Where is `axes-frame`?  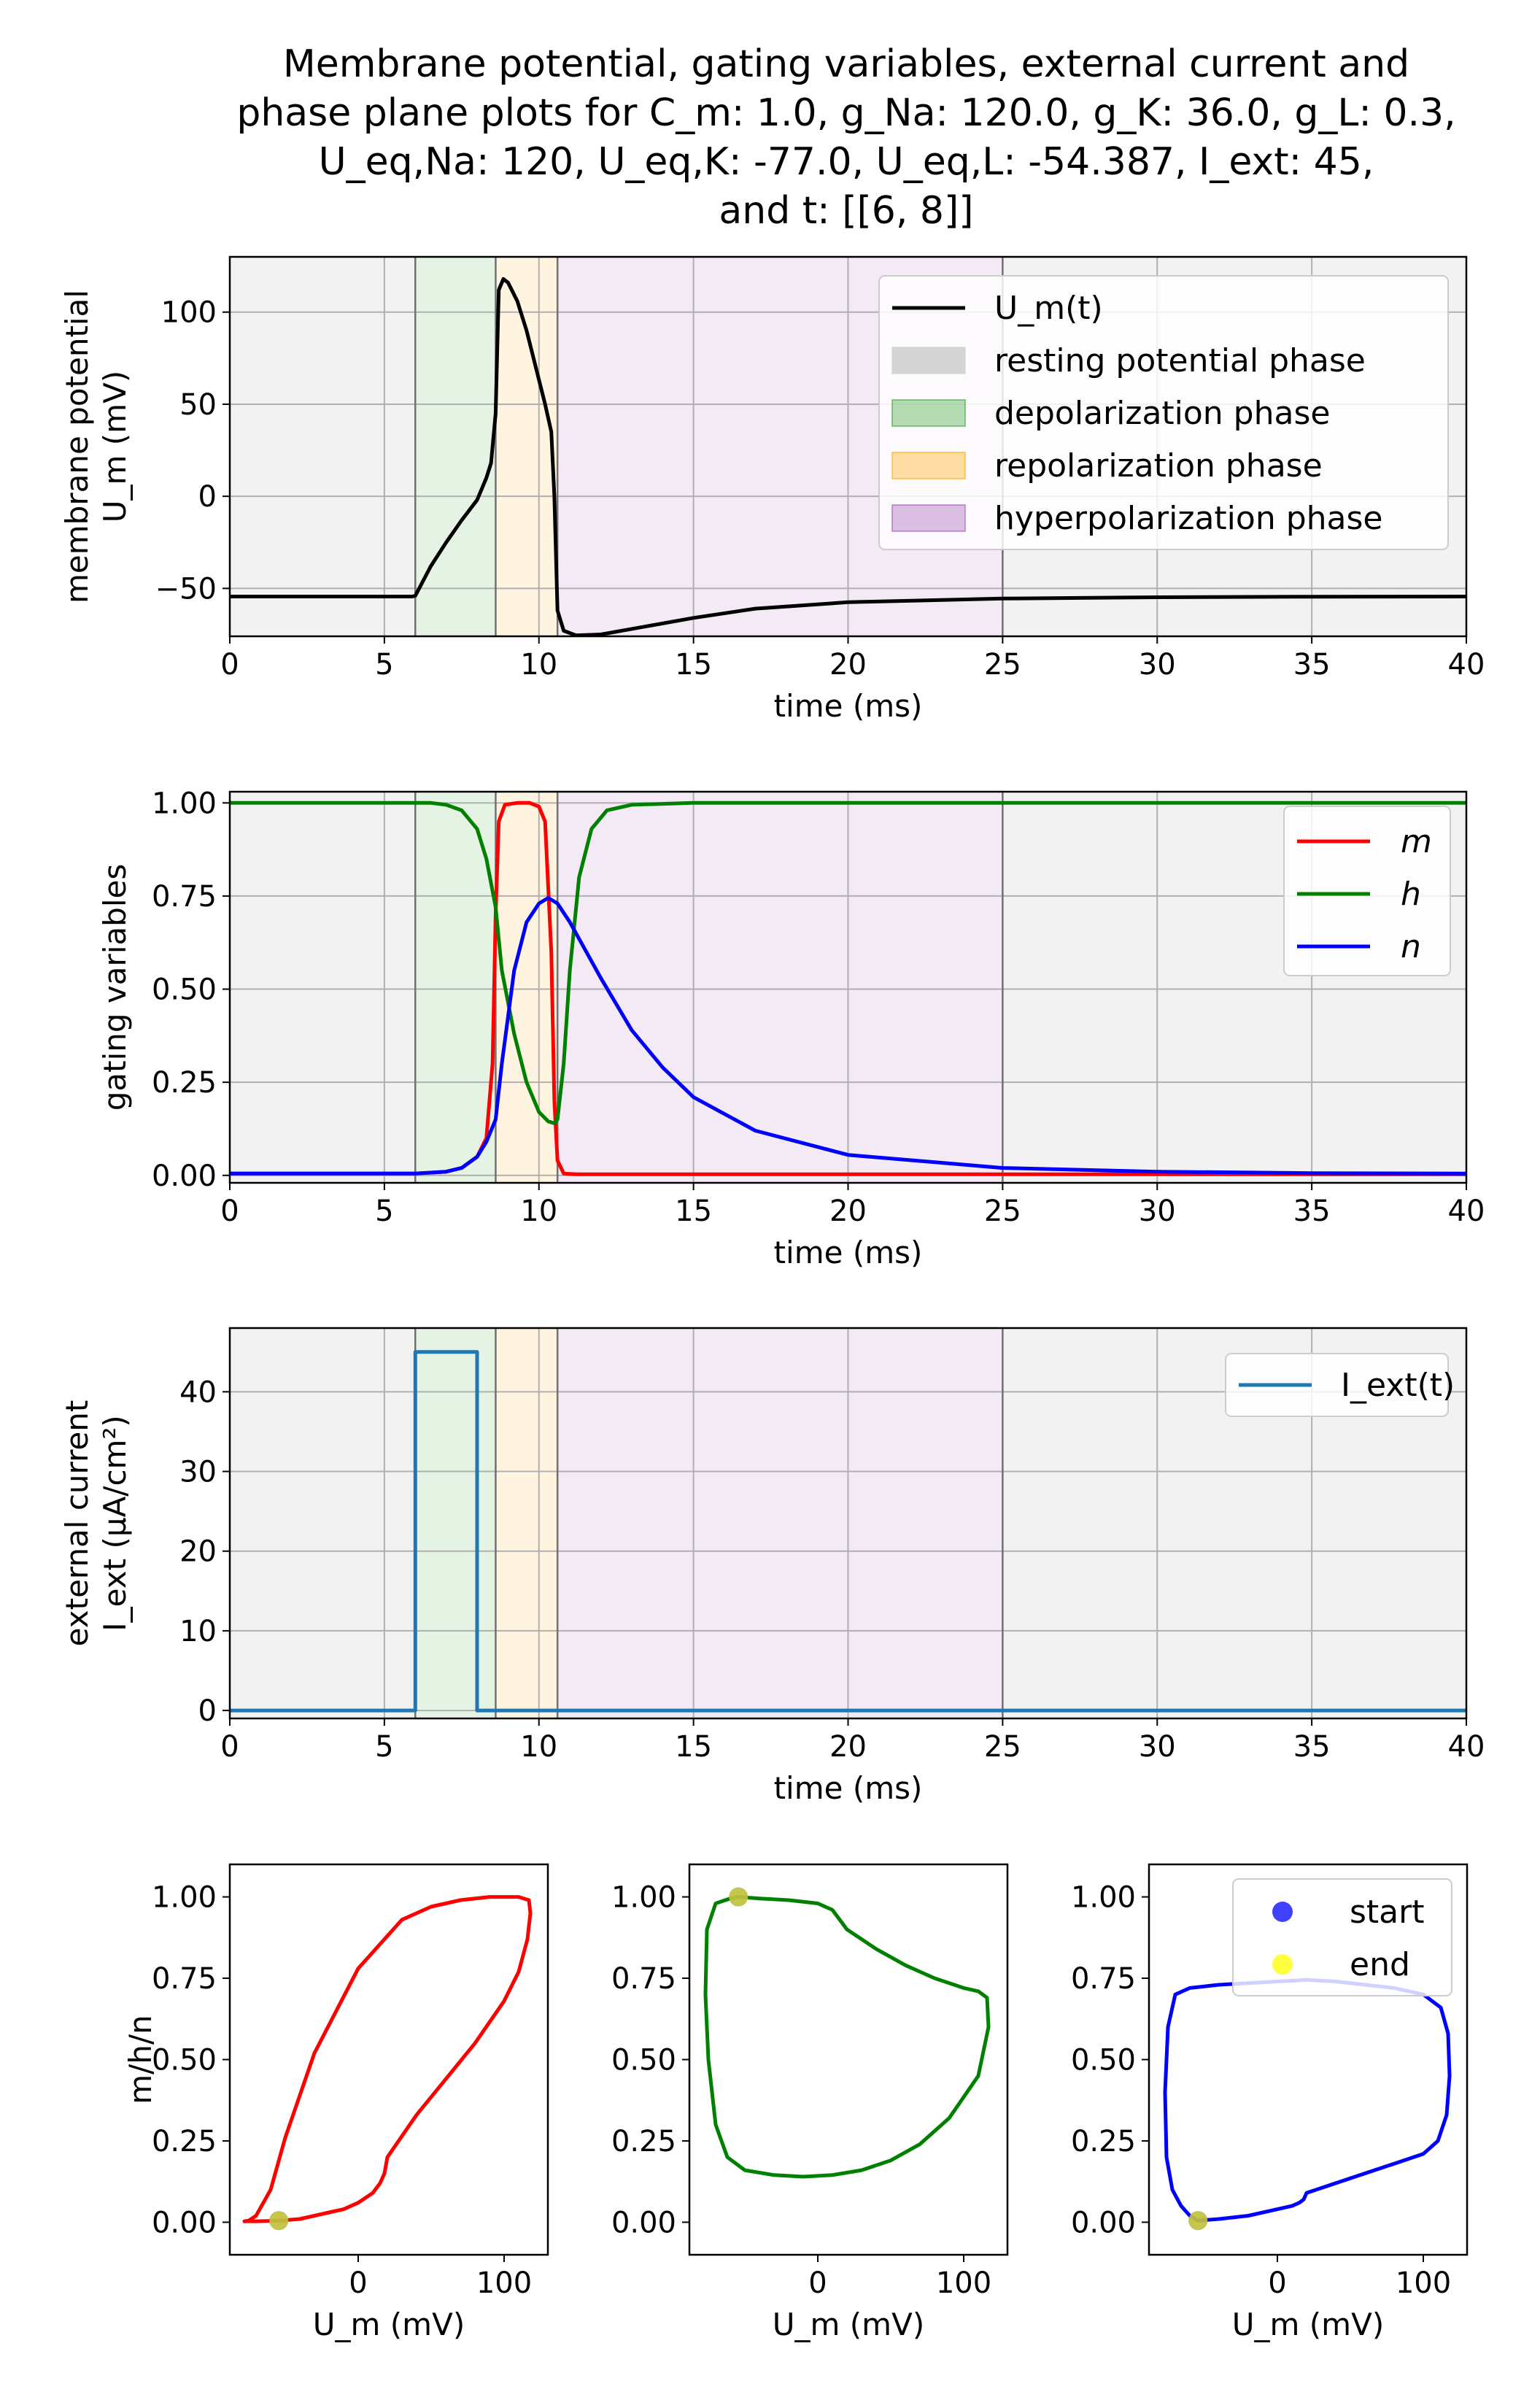
axes-frame is located at coordinates (388, 2059).